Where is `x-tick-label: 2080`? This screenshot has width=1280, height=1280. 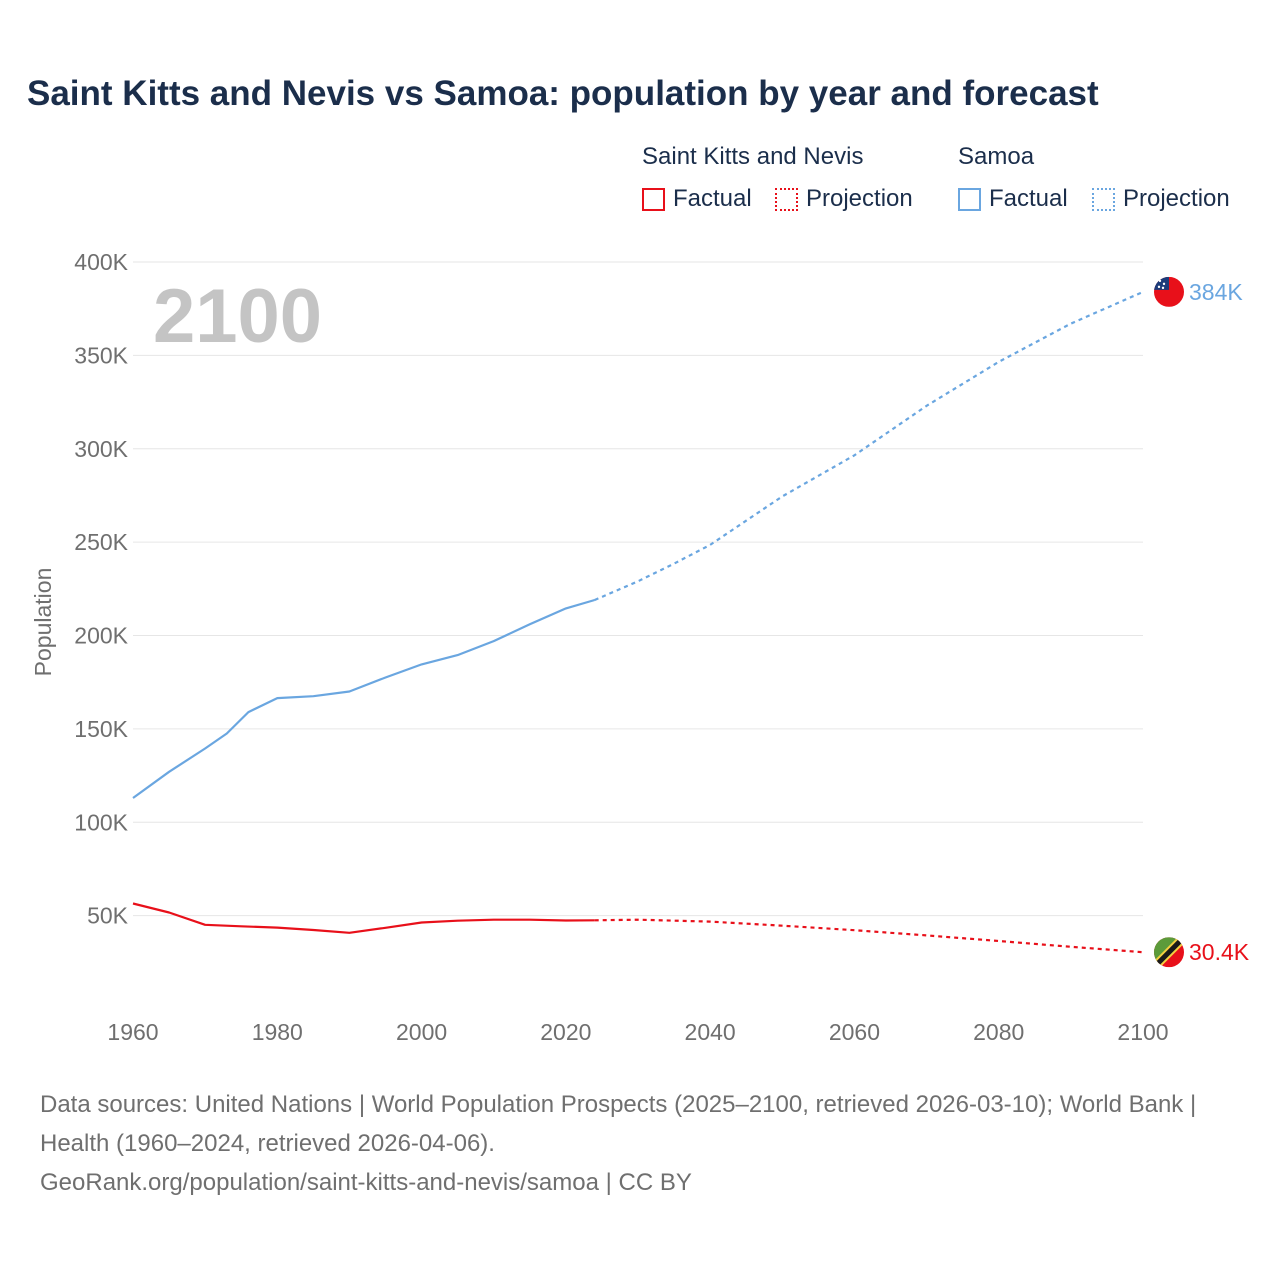
x-tick-label: 2080 is located at coordinates (998, 1032).